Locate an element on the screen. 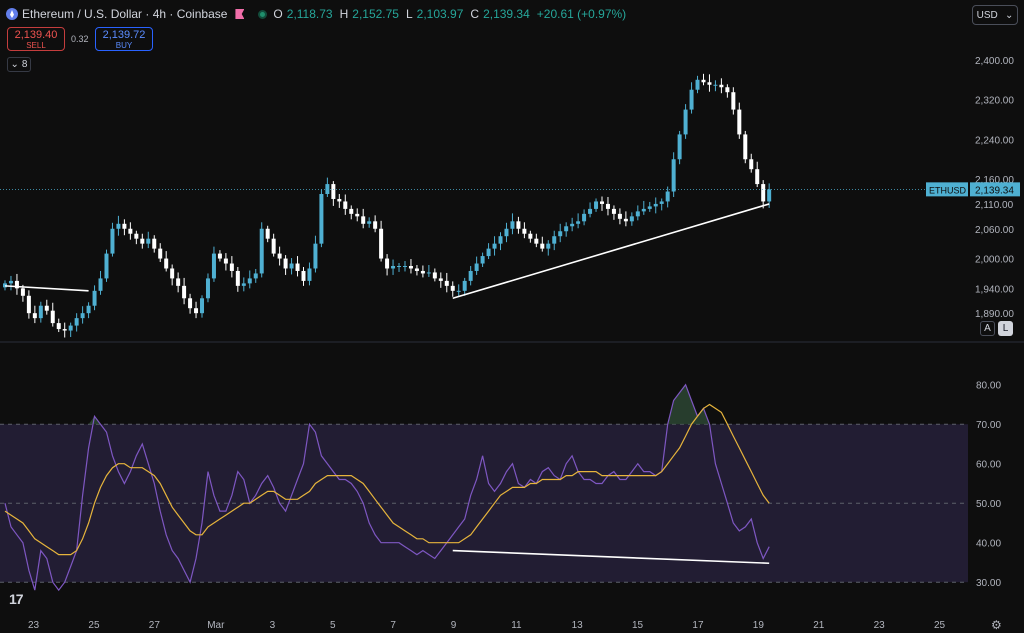 The height and width of the screenshot is (633, 1024). symbol-tag-label: ETHUSD is located at coordinates (948, 190).